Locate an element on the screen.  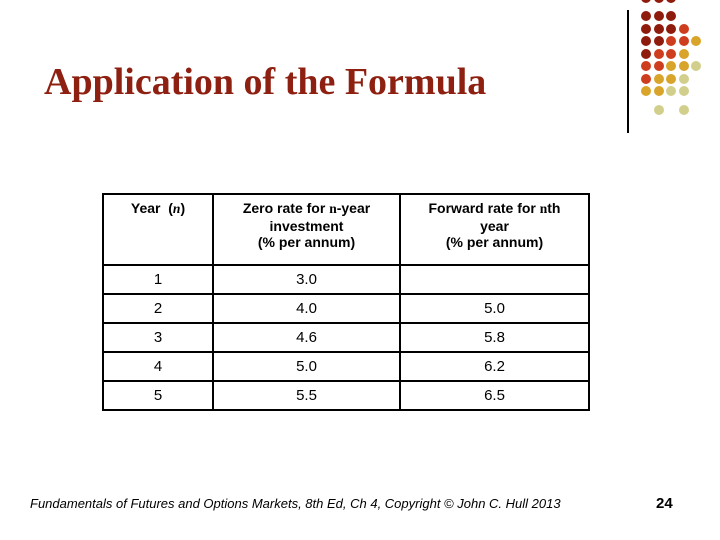
table-row: 4 5.0 6.2 is located at coordinates (346, 366).